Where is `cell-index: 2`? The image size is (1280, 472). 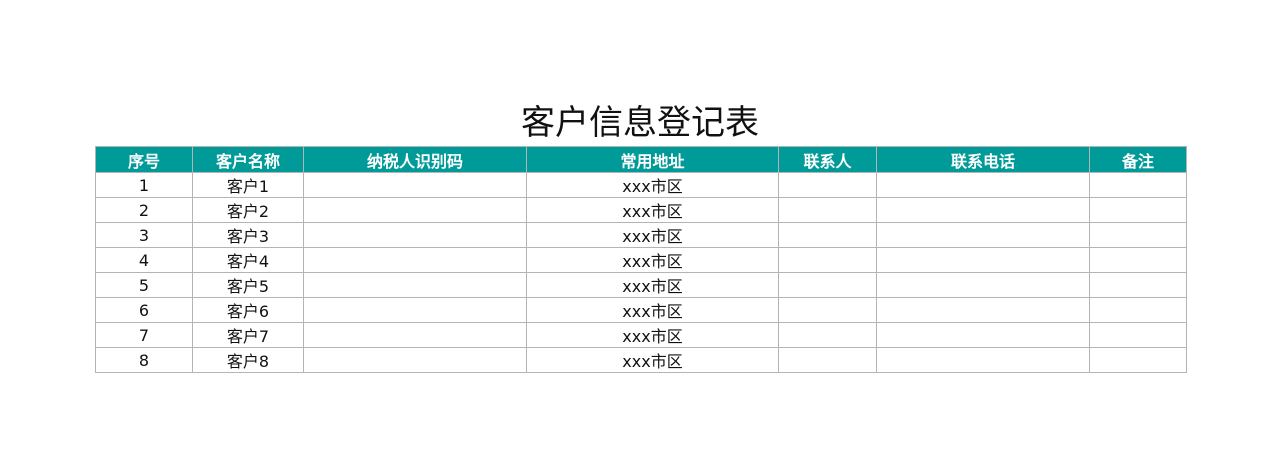
cell-index: 2 is located at coordinates (144, 210).